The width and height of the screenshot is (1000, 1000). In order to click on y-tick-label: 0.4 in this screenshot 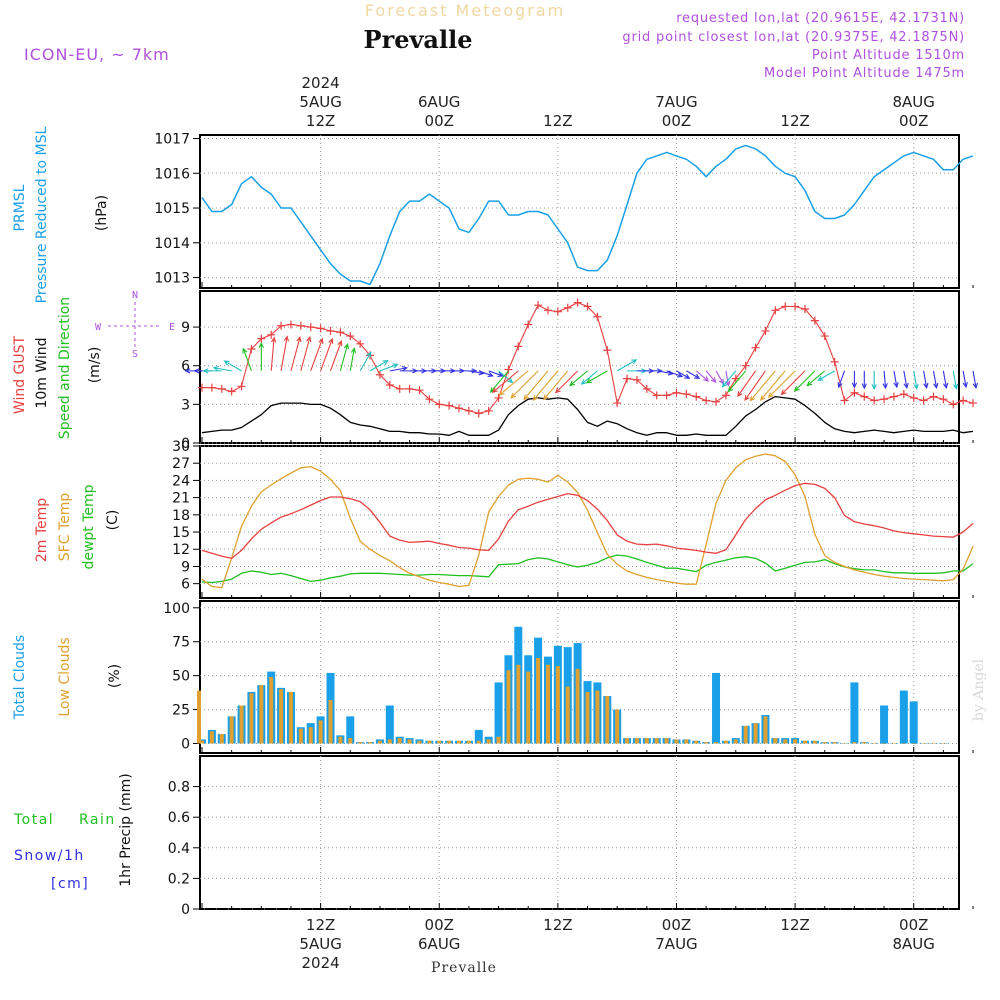, I will do `click(179, 849)`.